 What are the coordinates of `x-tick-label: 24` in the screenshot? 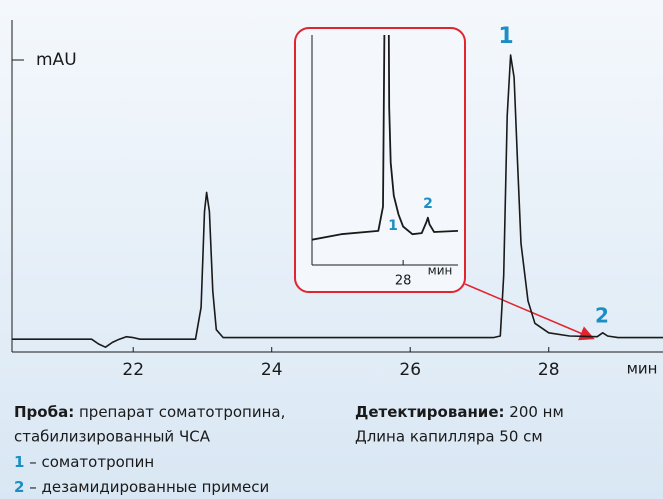 It's located at (272, 370).